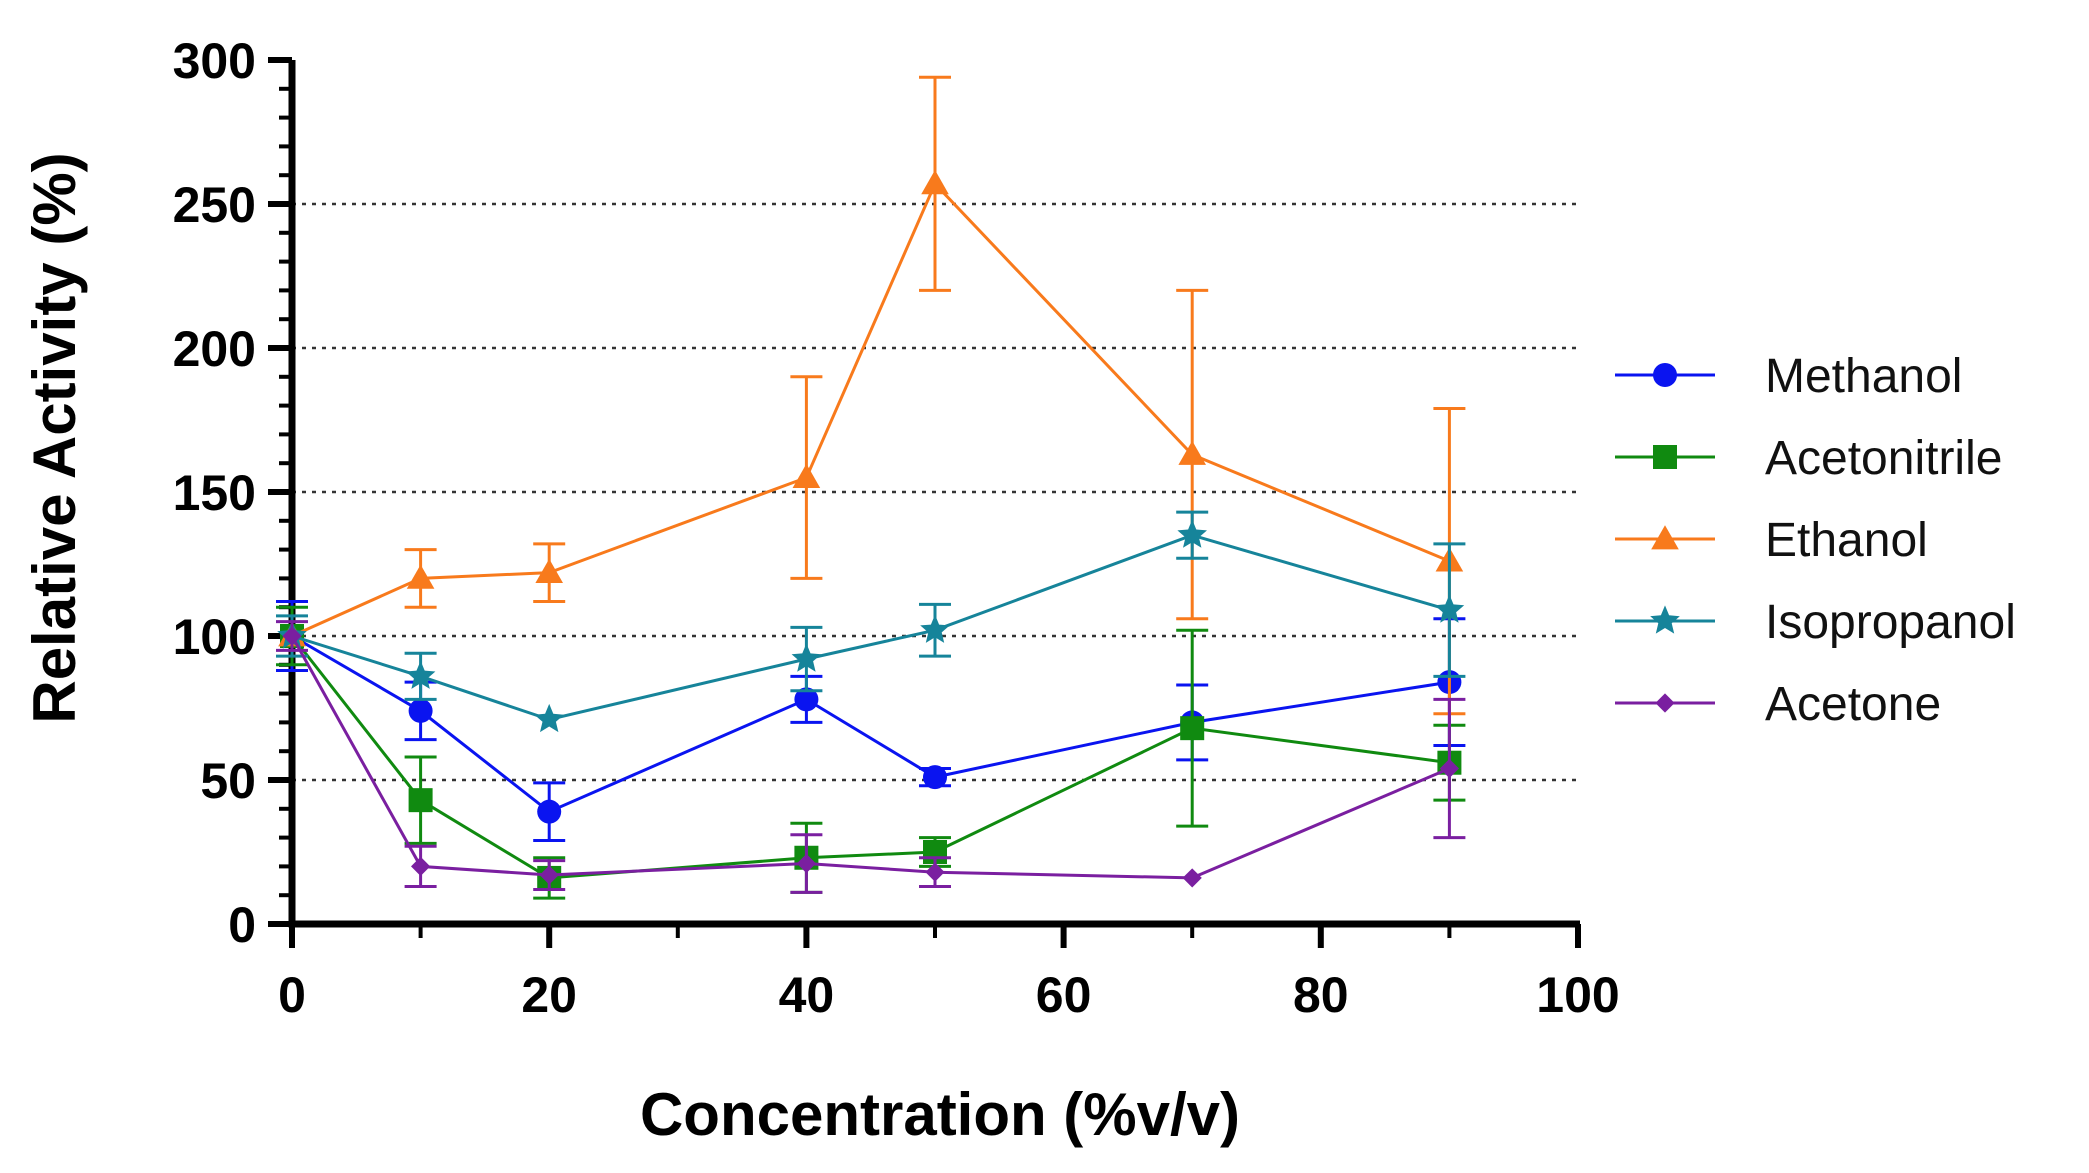 The height and width of the screenshot is (1173, 2089). What do you see at coordinates (1890, 622) in the screenshot?
I see `legend-label: Isopropanol` at bounding box center [1890, 622].